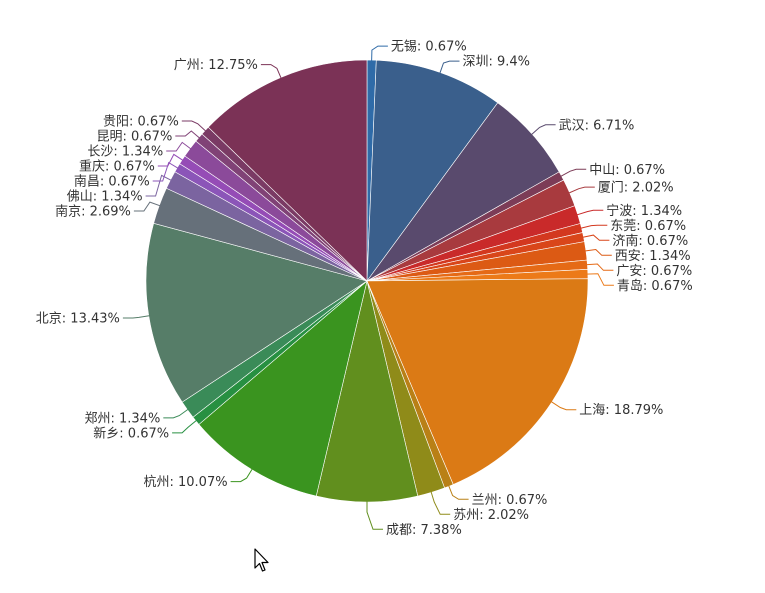  Describe the element at coordinates (650, 241) in the screenshot. I see `slice-label-7: 济南: 0.67%` at that location.